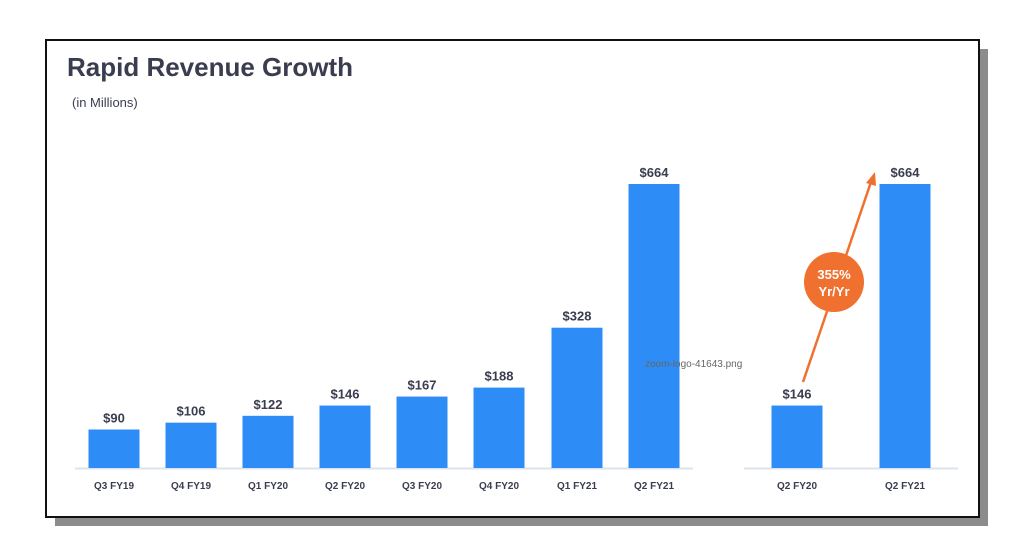 This screenshot has width=1024, height=555. Describe the element at coordinates (422, 385) in the screenshot. I see `main-data-label: $167` at that location.